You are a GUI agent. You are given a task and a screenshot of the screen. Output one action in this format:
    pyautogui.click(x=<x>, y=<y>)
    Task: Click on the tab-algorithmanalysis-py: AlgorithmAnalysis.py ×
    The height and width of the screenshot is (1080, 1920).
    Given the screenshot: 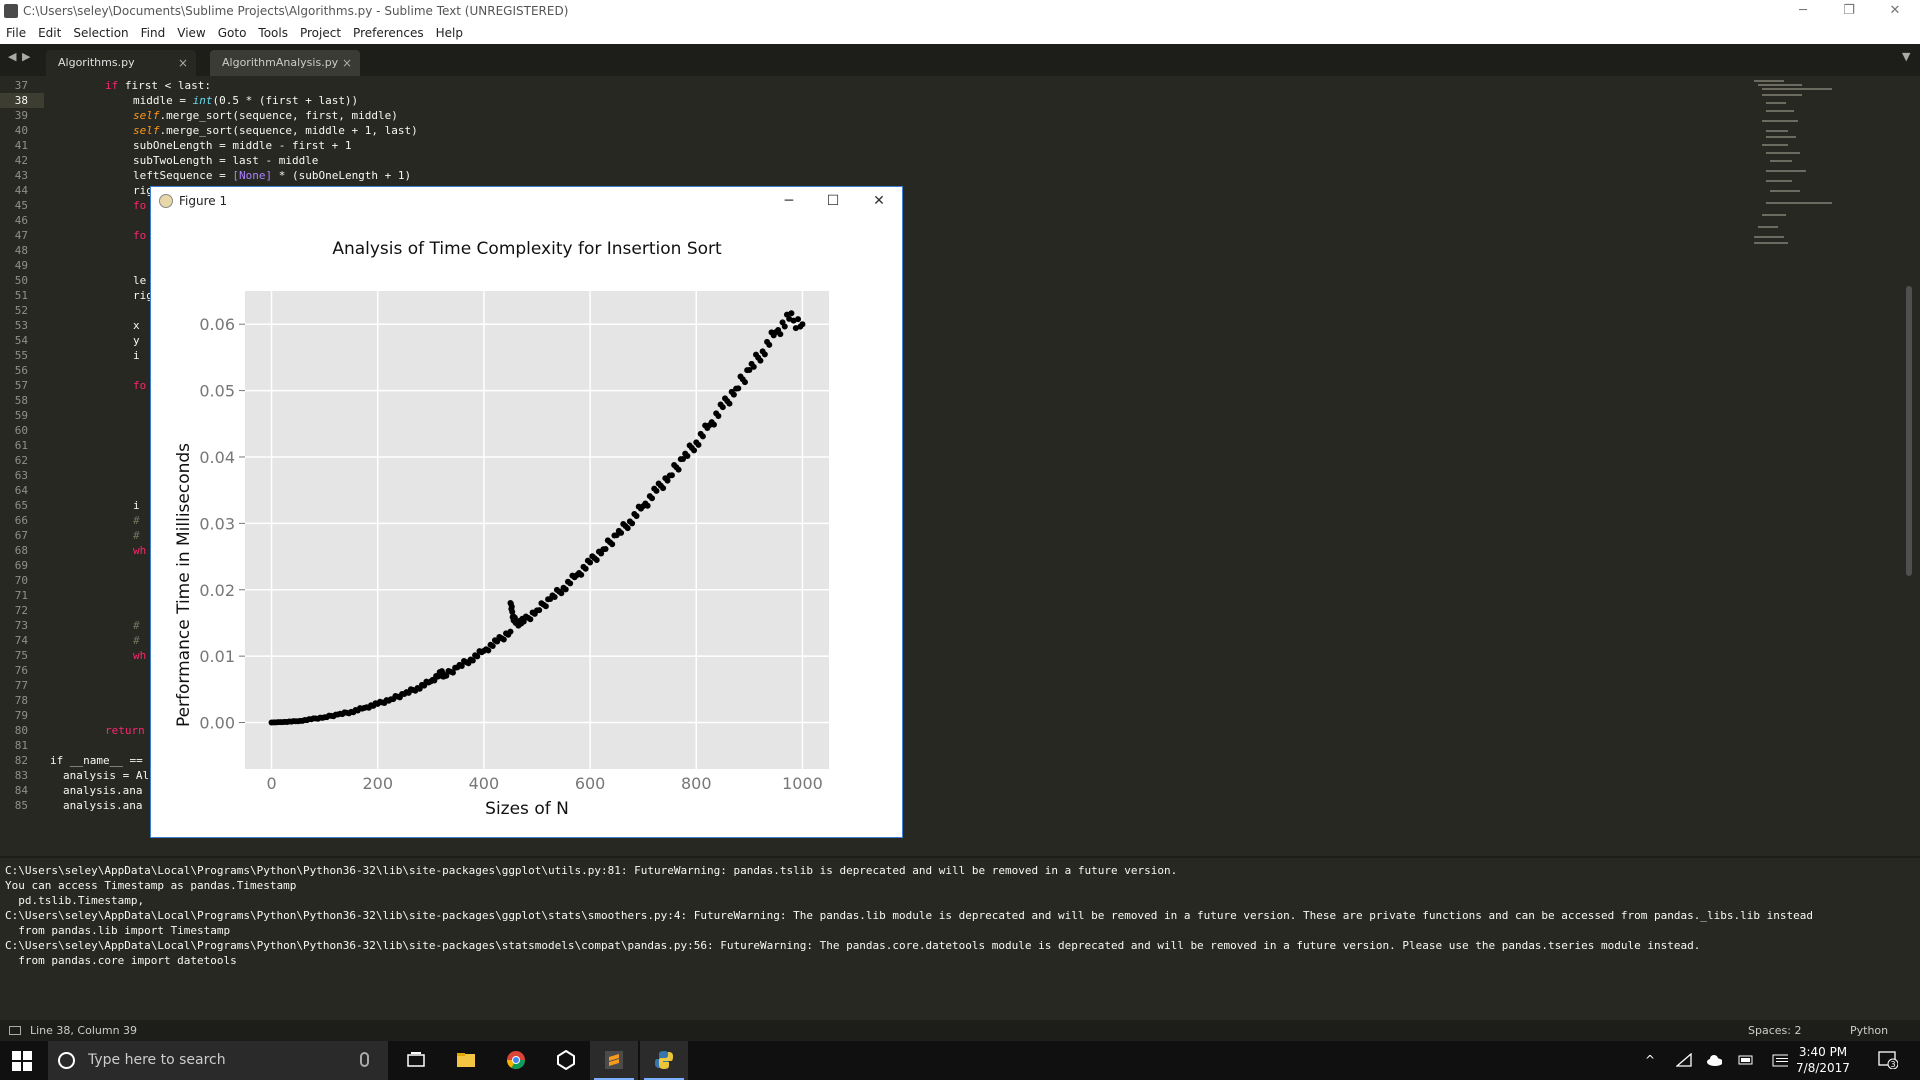 What is the action you would take?
    pyautogui.click(x=285, y=63)
    